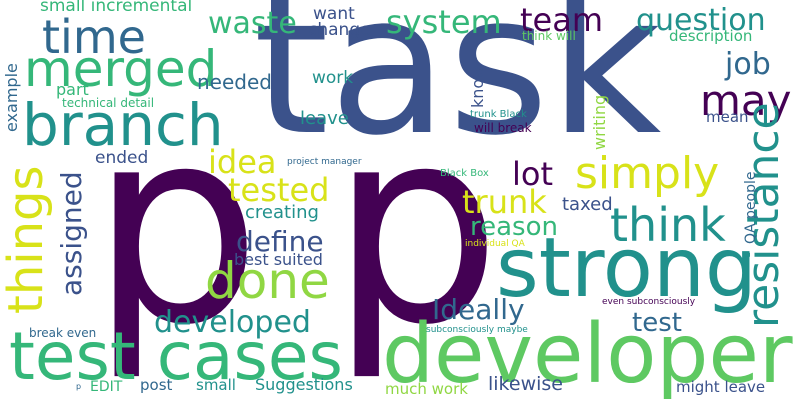 The image size is (800, 400). I want to click on word-small-incremental: small incremental, so click(116, 8).